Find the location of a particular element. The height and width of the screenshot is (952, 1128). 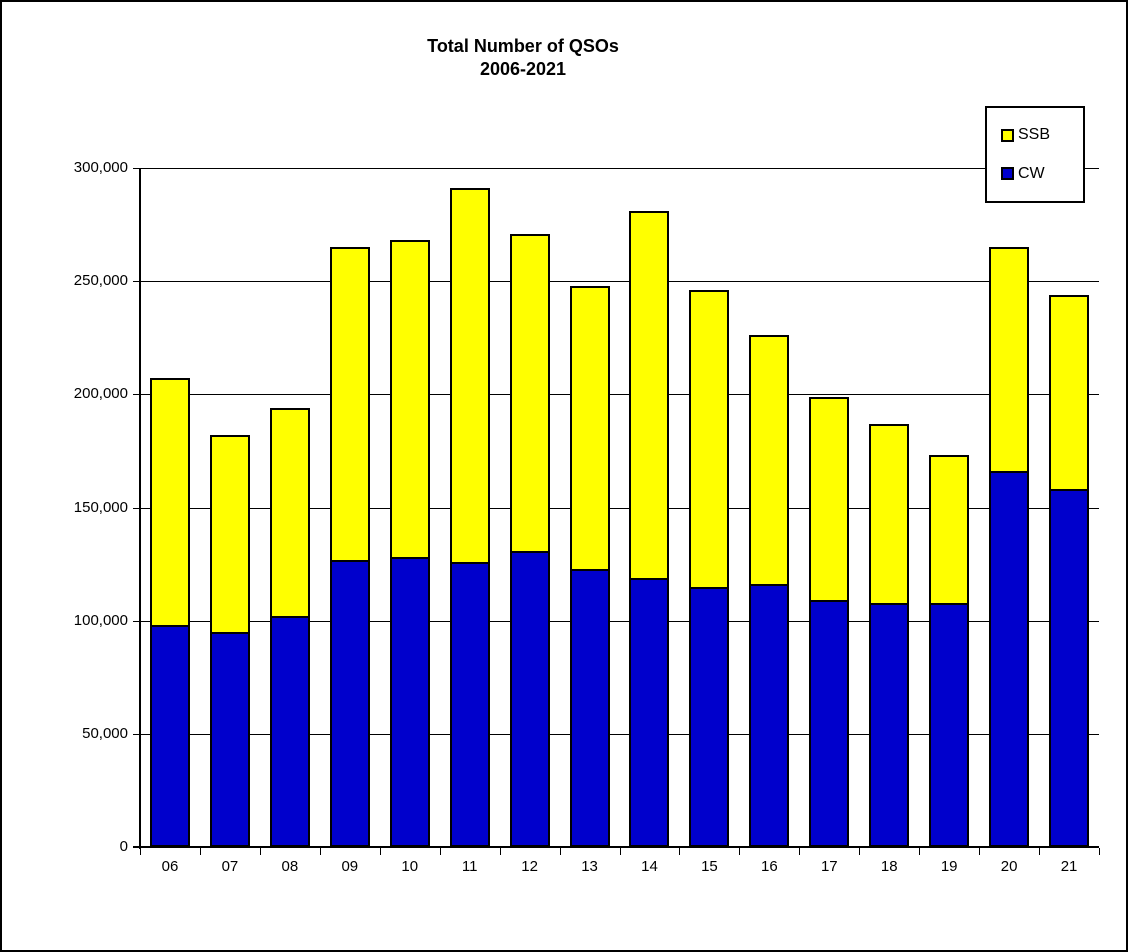

x-axis-label: 12 is located at coordinates (529, 866).